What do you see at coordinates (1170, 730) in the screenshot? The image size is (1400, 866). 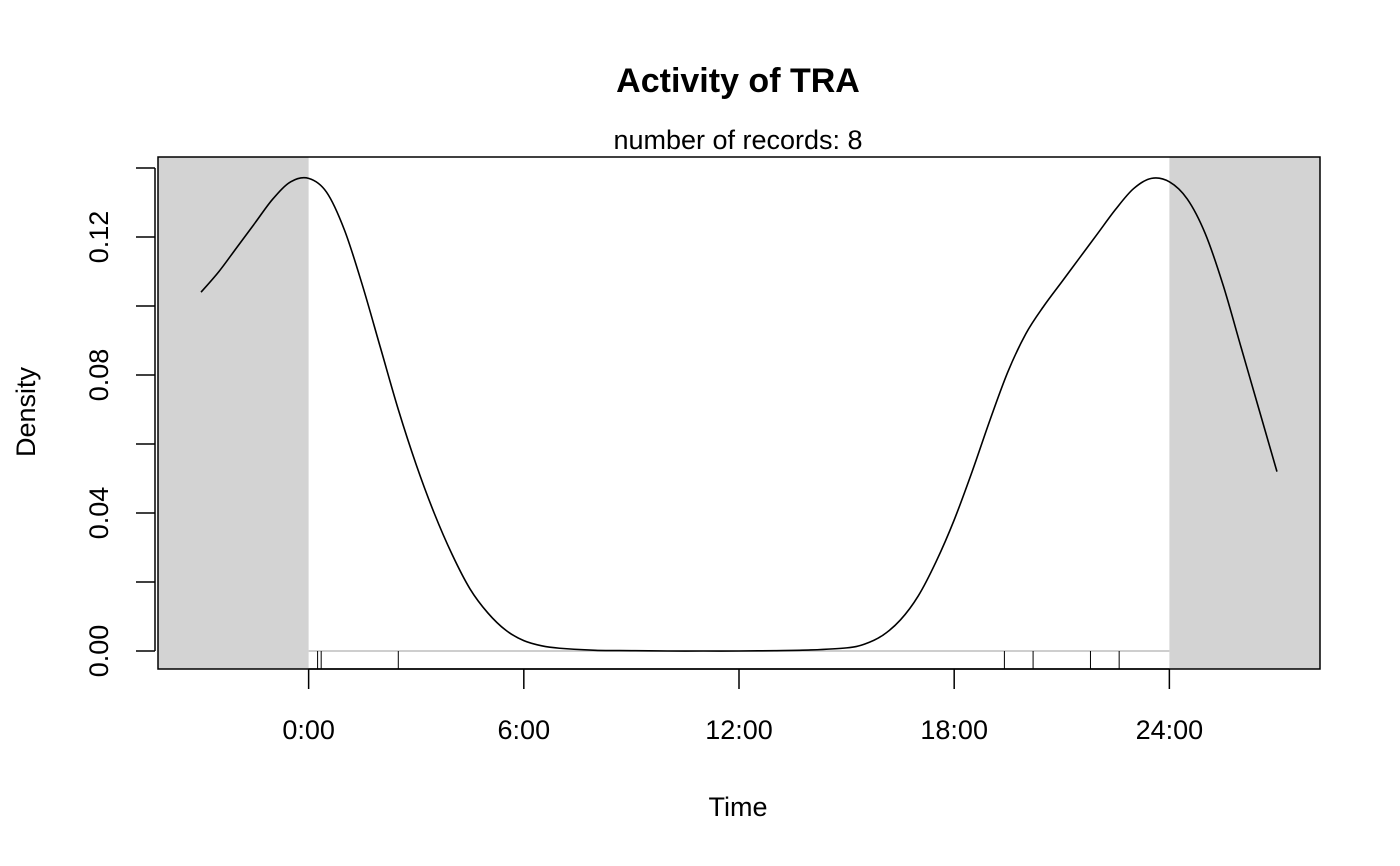 I see `x-tick-label: 24:00` at bounding box center [1170, 730].